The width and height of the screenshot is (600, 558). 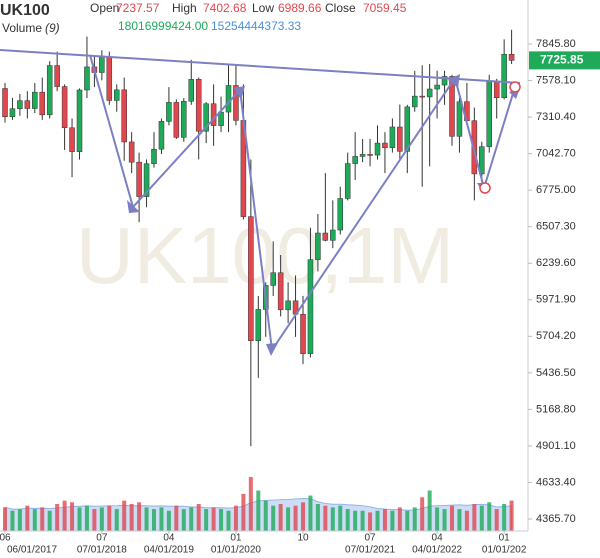 What do you see at coordinates (556, 373) in the screenshot?
I see `y-tick-label: 5436.50` at bounding box center [556, 373].